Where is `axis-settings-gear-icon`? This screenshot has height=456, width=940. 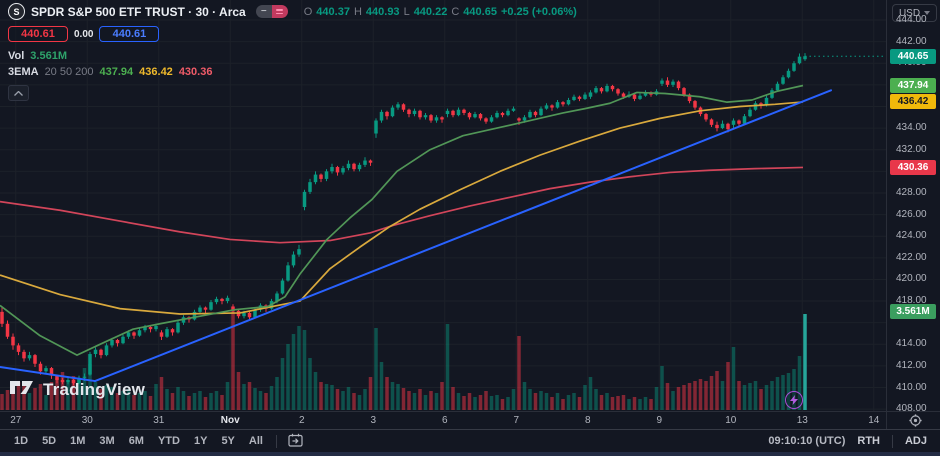 axis-settings-gear-icon is located at coordinates (915, 423).